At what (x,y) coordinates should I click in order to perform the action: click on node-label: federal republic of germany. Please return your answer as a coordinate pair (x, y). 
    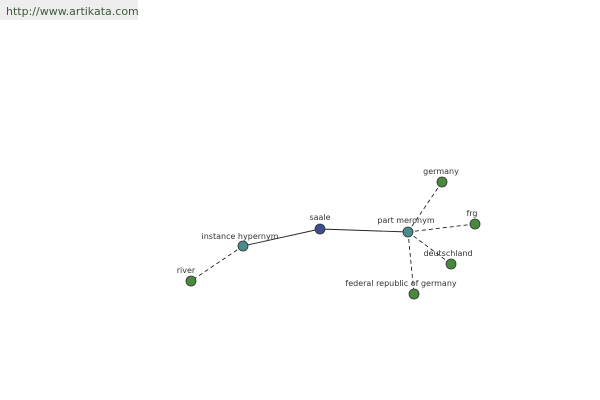
    Looking at the image, I should click on (401, 283).